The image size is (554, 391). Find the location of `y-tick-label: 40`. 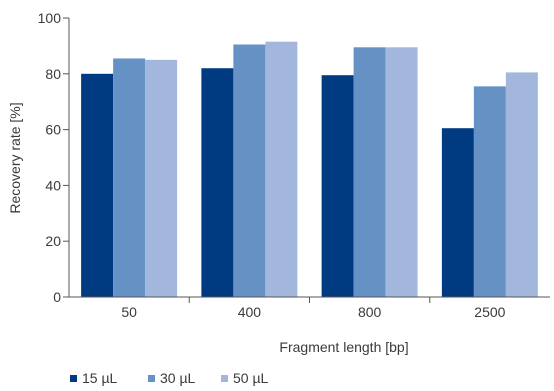

y-tick-label: 40 is located at coordinates (53, 185).